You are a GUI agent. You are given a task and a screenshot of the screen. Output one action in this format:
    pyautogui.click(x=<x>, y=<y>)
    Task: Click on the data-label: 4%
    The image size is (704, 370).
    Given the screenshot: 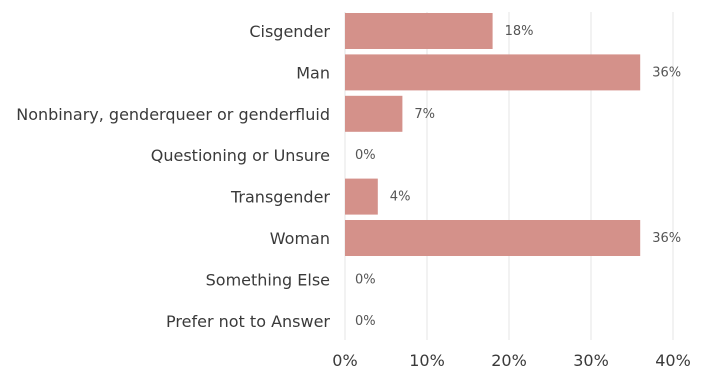 What is the action you would take?
    pyautogui.click(x=400, y=197)
    